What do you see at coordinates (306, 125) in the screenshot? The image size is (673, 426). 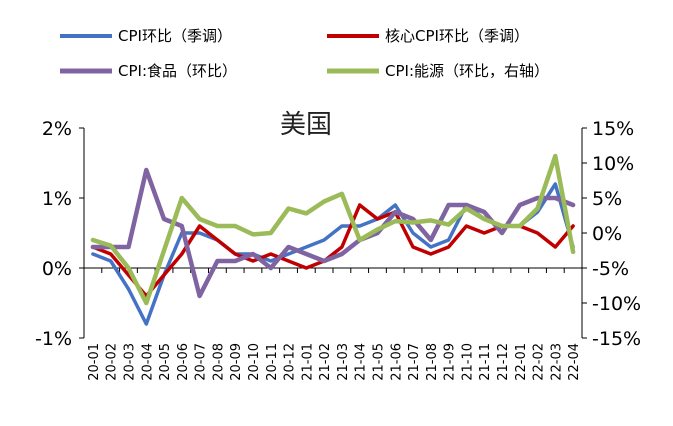 I see `chart-title: 美国` at bounding box center [306, 125].